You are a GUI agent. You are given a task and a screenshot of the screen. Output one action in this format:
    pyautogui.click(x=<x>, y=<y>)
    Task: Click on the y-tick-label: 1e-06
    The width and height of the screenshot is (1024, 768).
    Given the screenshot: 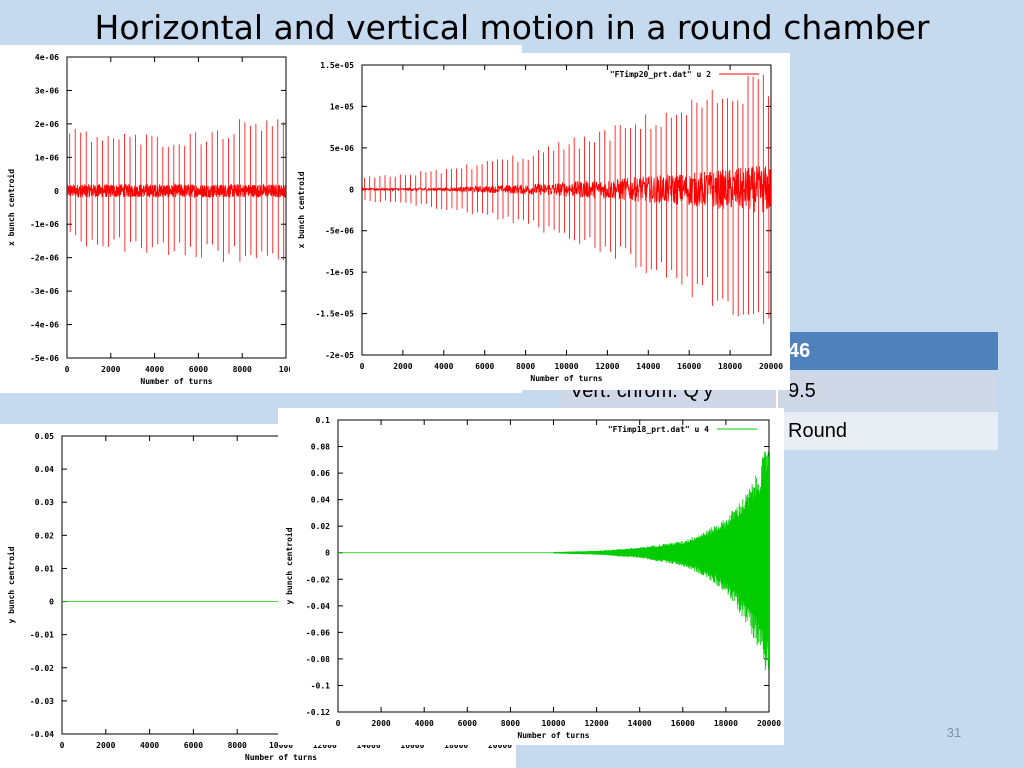 What is the action you would take?
    pyautogui.click(x=47, y=157)
    